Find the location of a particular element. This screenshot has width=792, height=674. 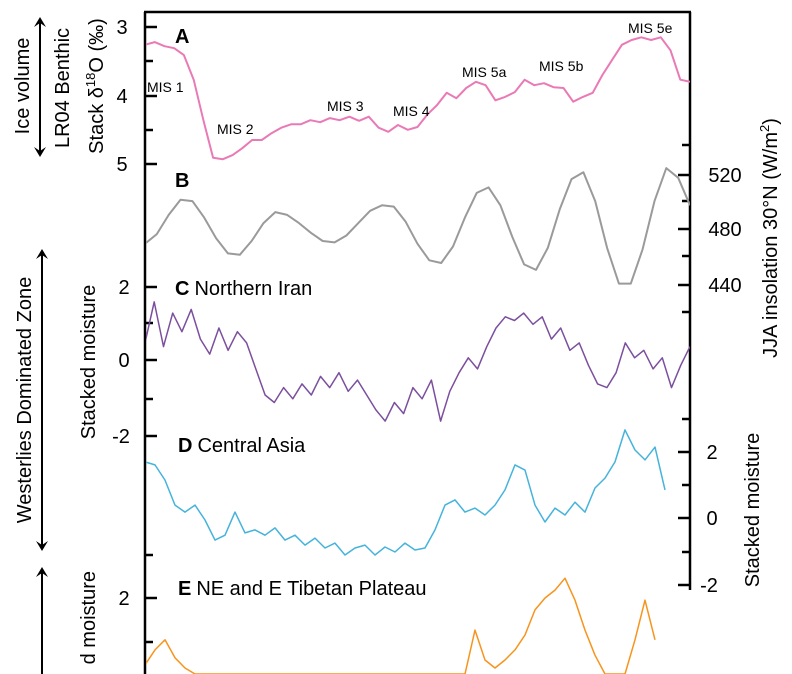

panel-c-ylabel: Stacked moisture is located at coordinates (89, 362).